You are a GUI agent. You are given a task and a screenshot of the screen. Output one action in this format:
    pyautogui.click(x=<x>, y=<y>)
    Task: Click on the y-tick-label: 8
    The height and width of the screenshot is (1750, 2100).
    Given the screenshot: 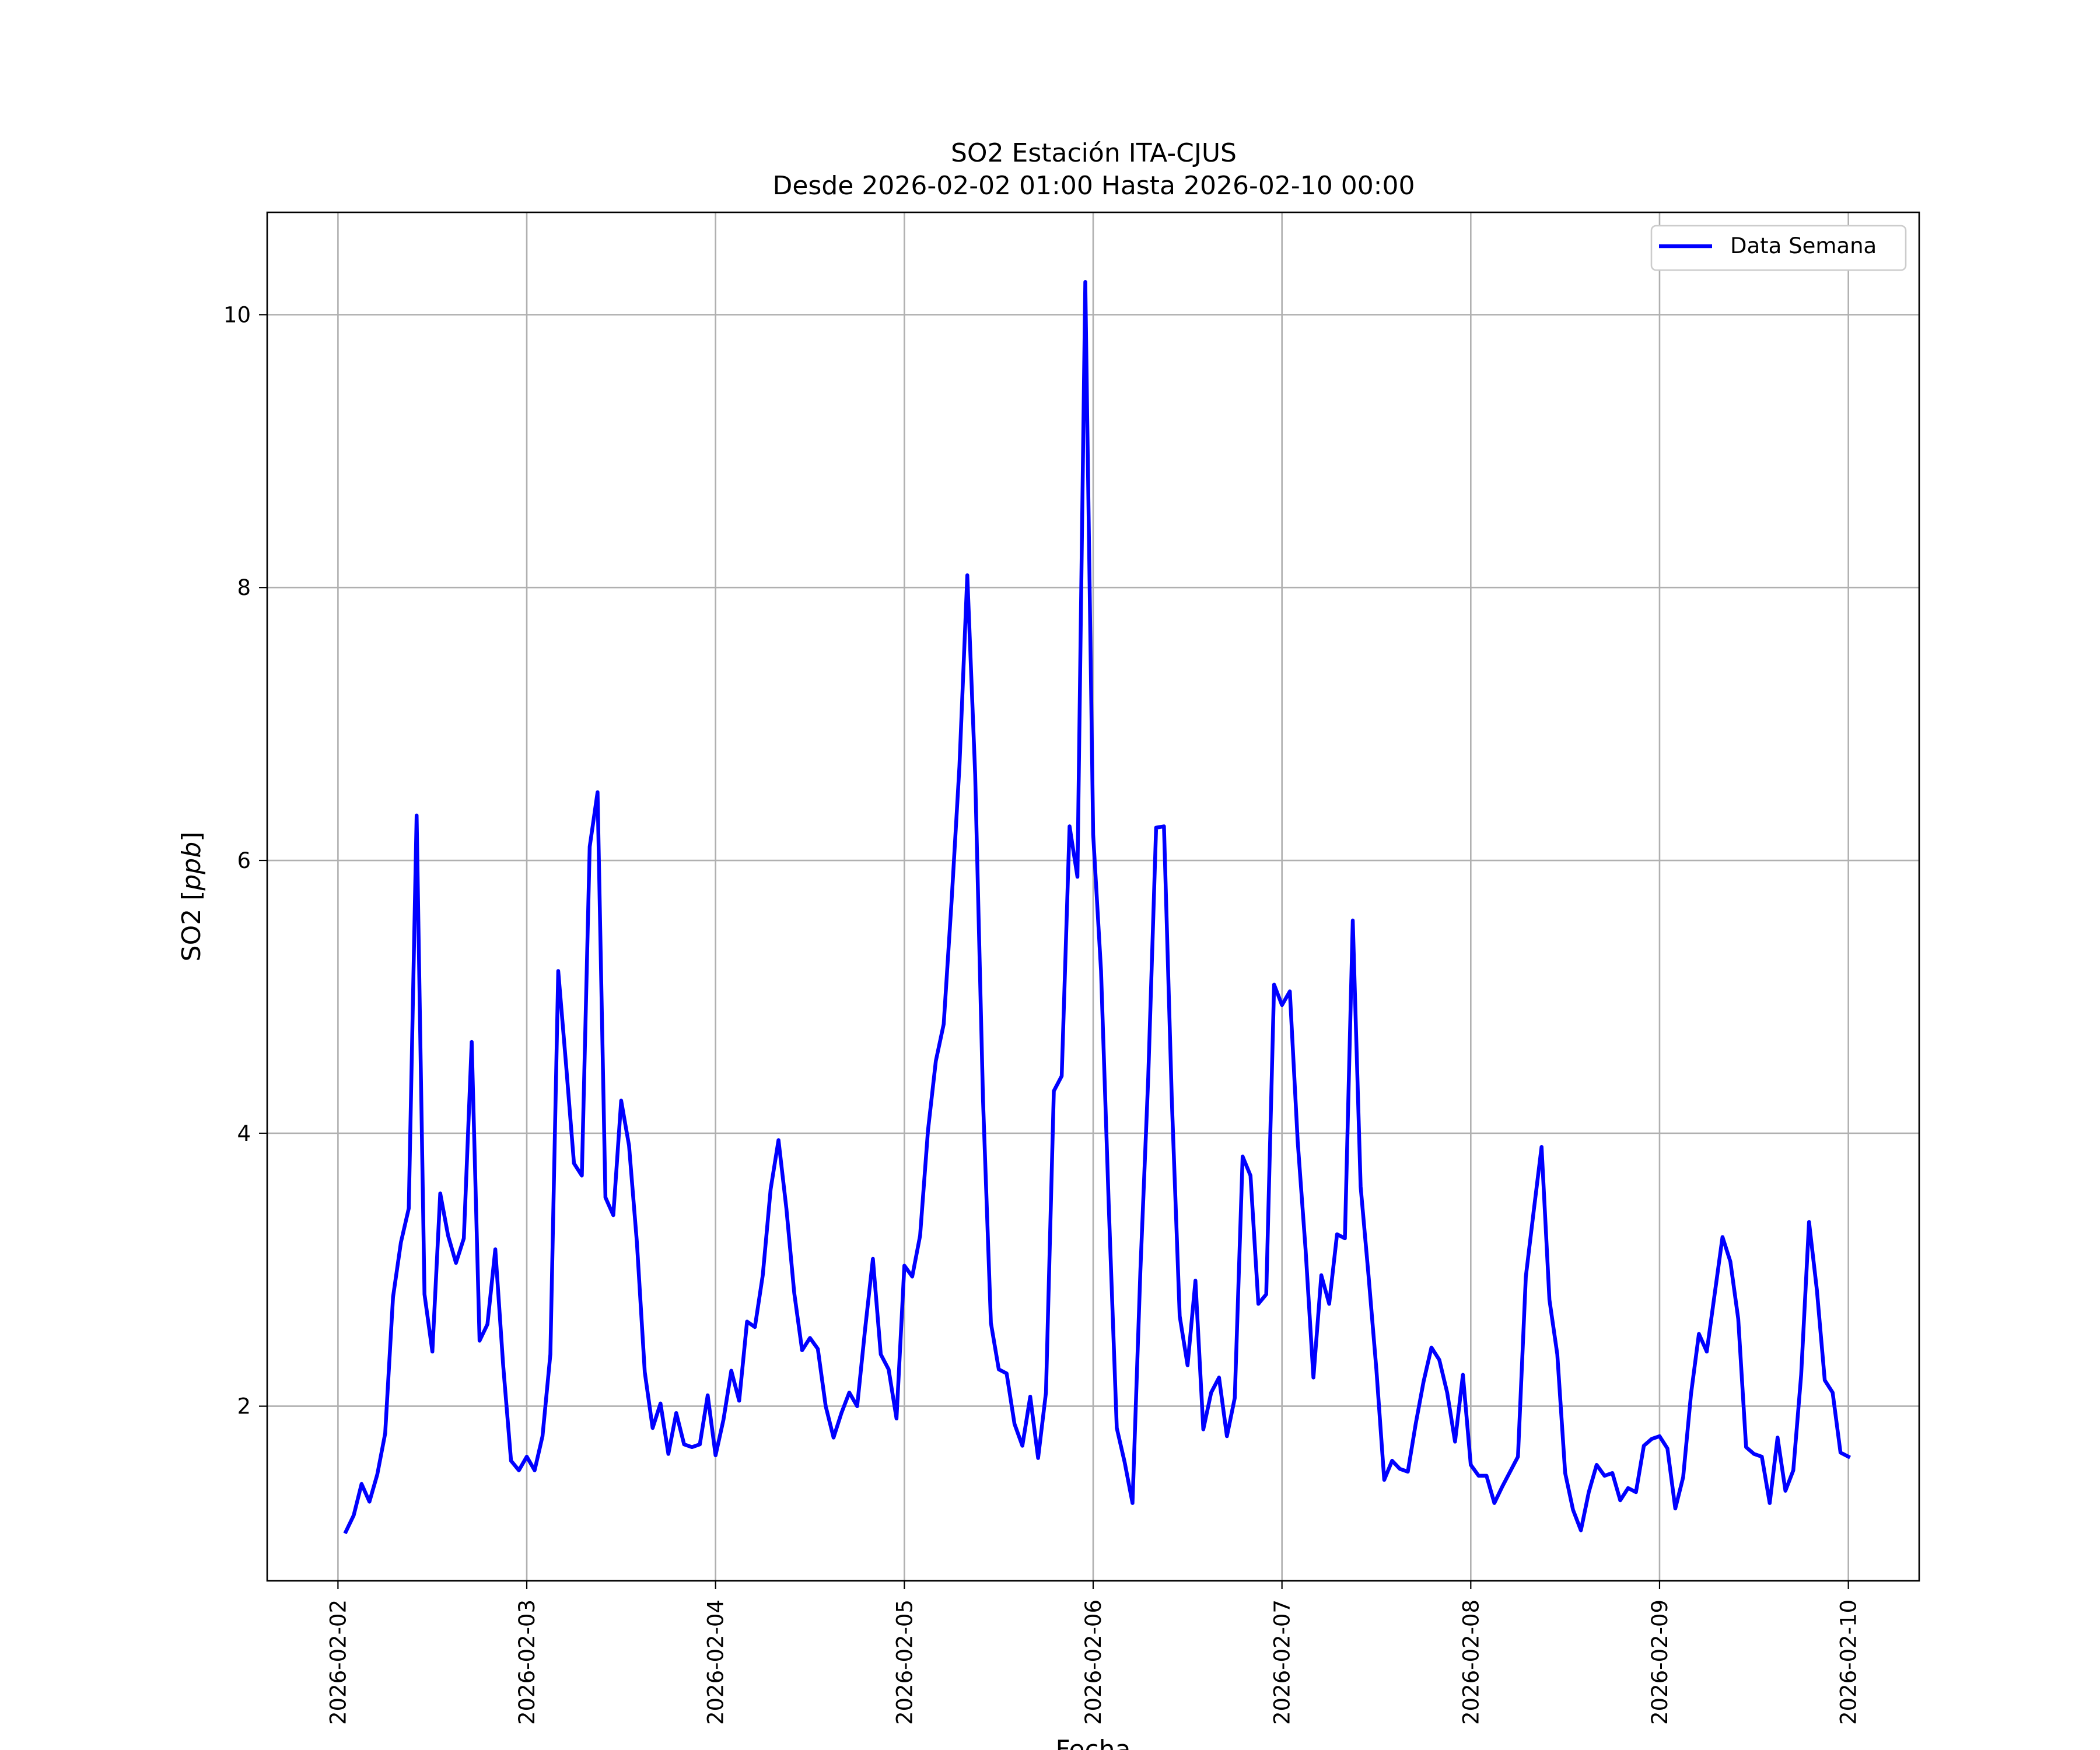 What is the action you would take?
    pyautogui.click(x=244, y=587)
    